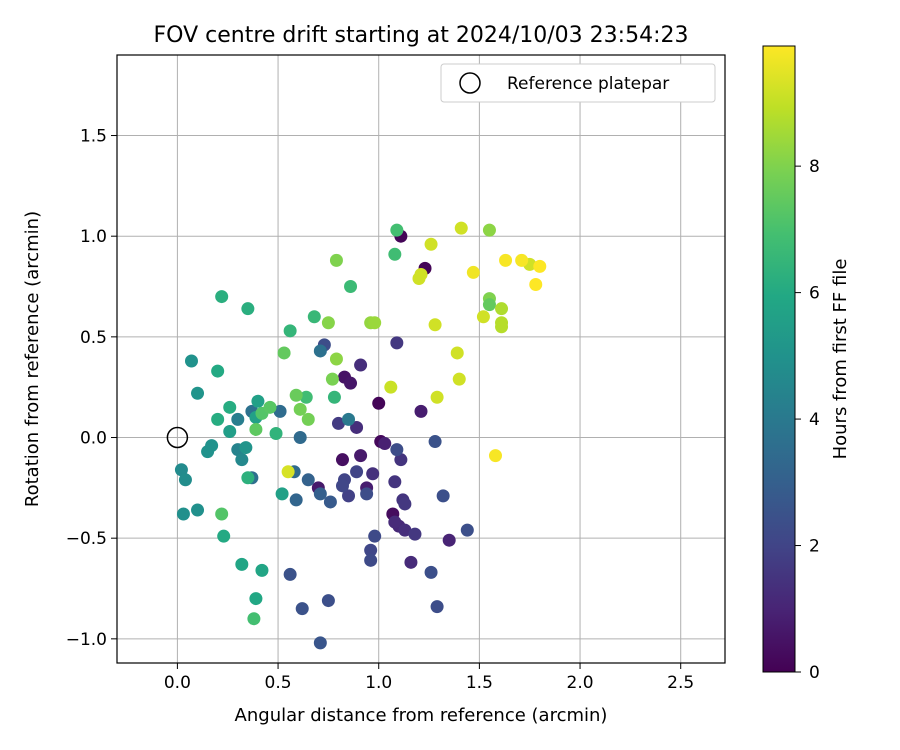  I want to click on y-tick-label: 1.0, so click(93, 237).